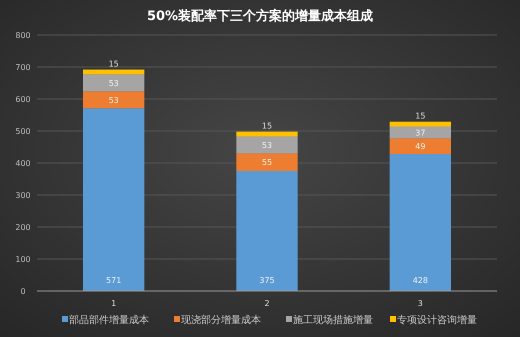  I want to click on legend-label: 部品部件增量成本, so click(109, 320).